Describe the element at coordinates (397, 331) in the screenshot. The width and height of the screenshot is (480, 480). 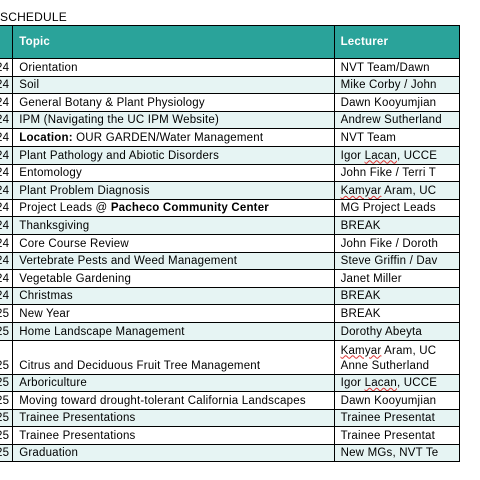
I see `lecturer-cell: Dorothy Abeyta` at that location.